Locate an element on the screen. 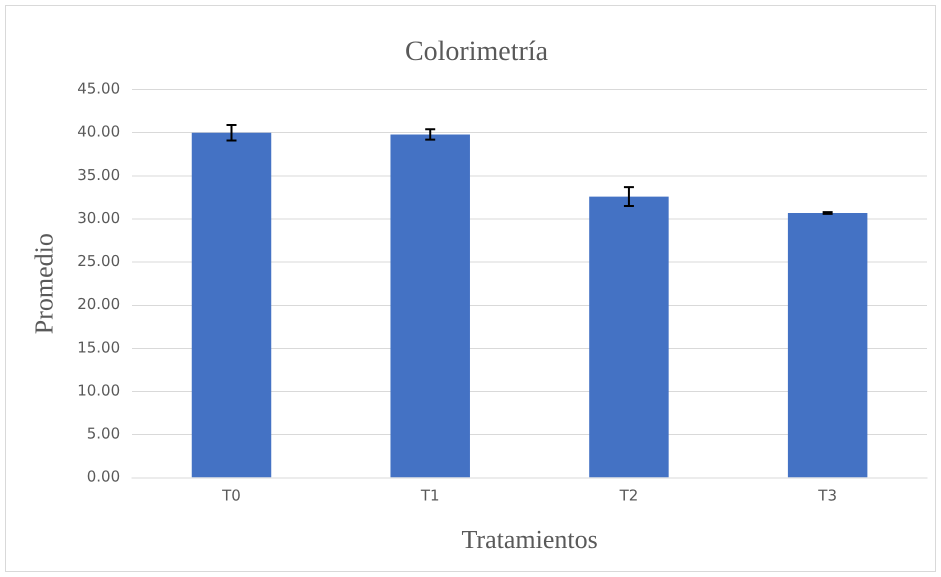 The image size is (941, 577). y-tick-label: 25.00 is located at coordinates (98, 261).